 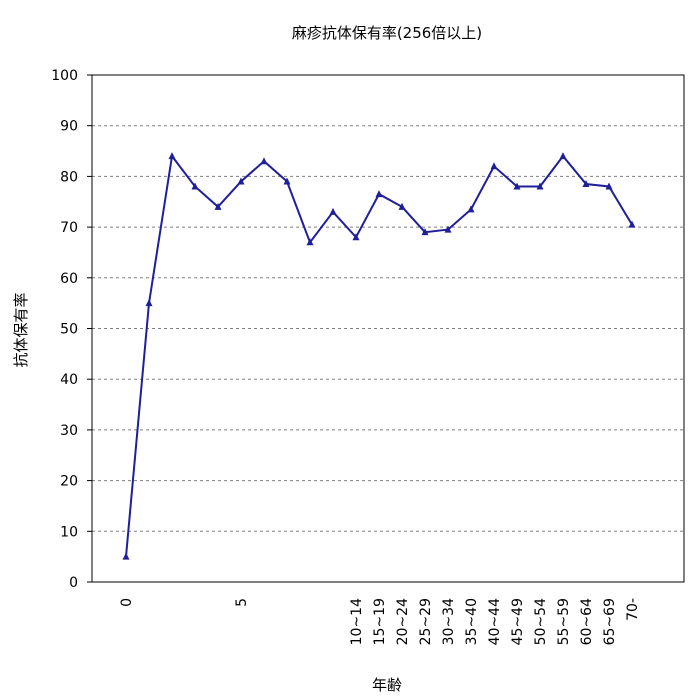 I want to click on x-tick-label: 5, so click(x=242, y=602).